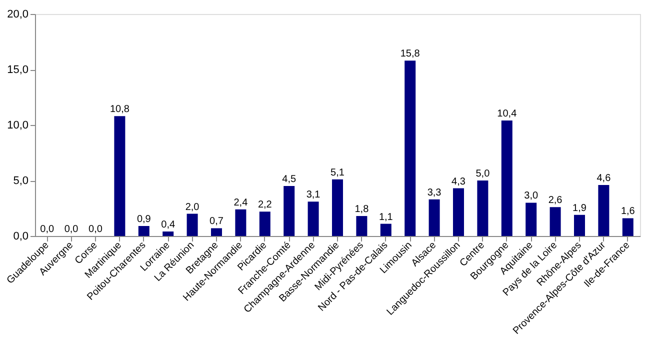 This screenshot has height=341, width=648. Describe the element at coordinates (289, 180) in the screenshot. I see `data-label: 4,5` at that location.